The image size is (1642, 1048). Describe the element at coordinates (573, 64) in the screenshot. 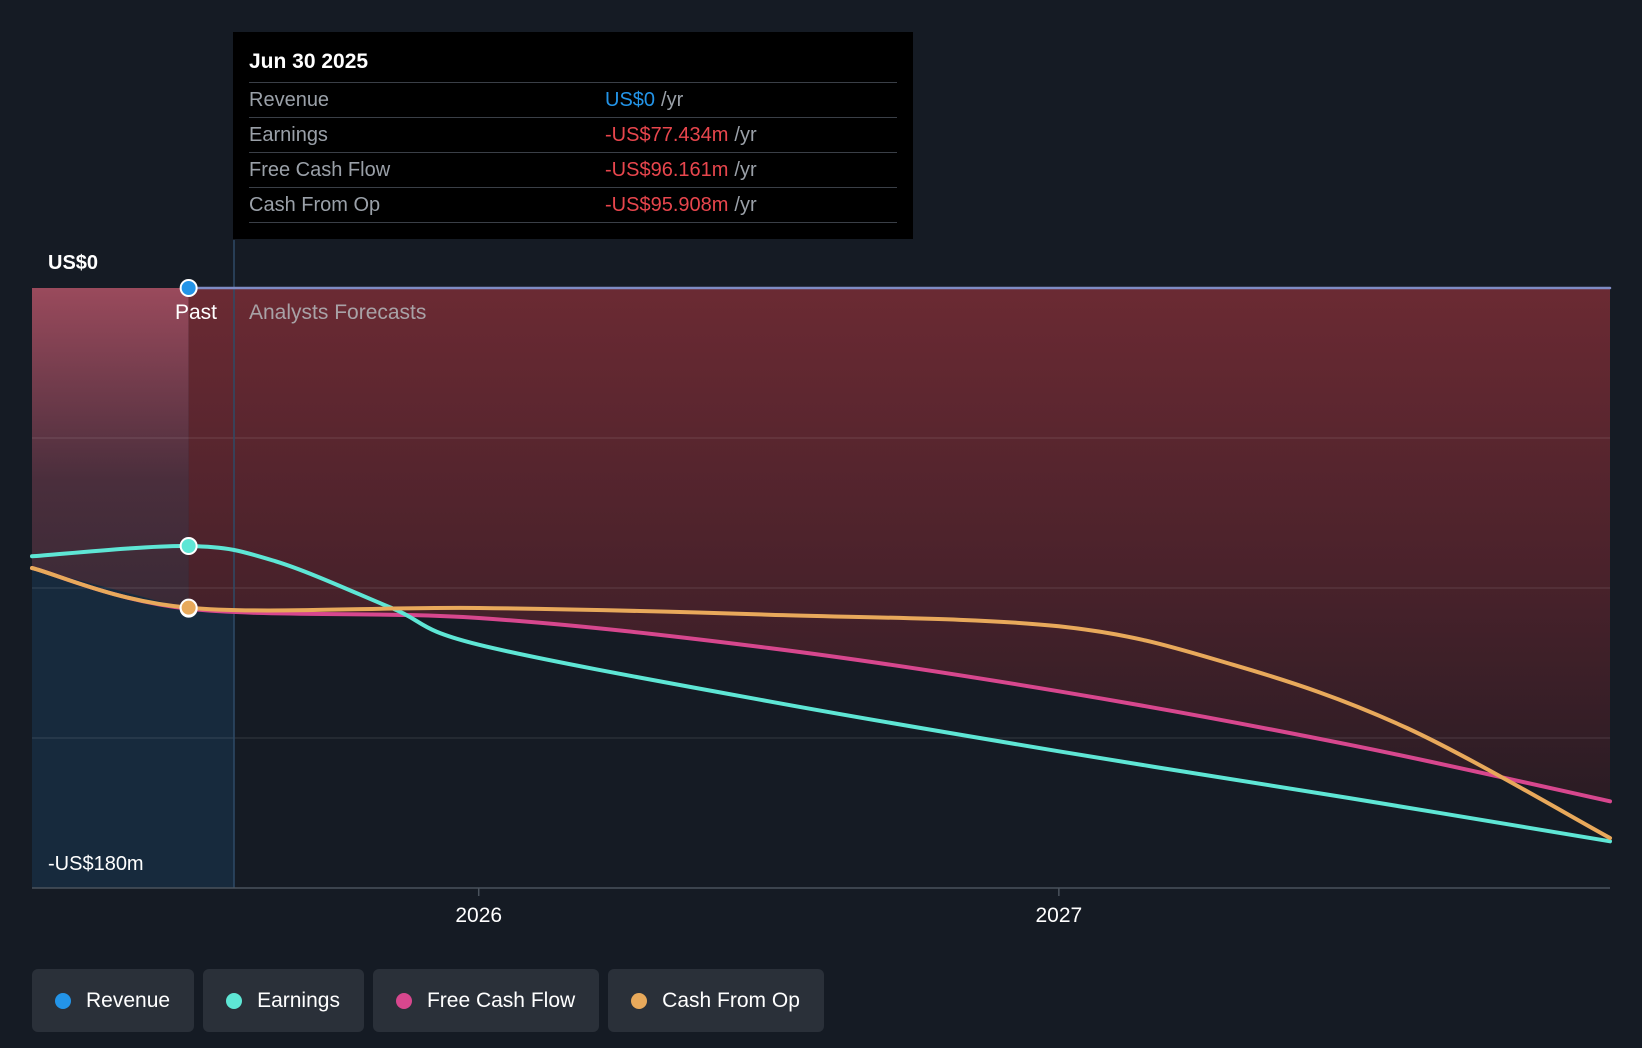

I see `tooltip-date: Jun 30 2025` at that location.